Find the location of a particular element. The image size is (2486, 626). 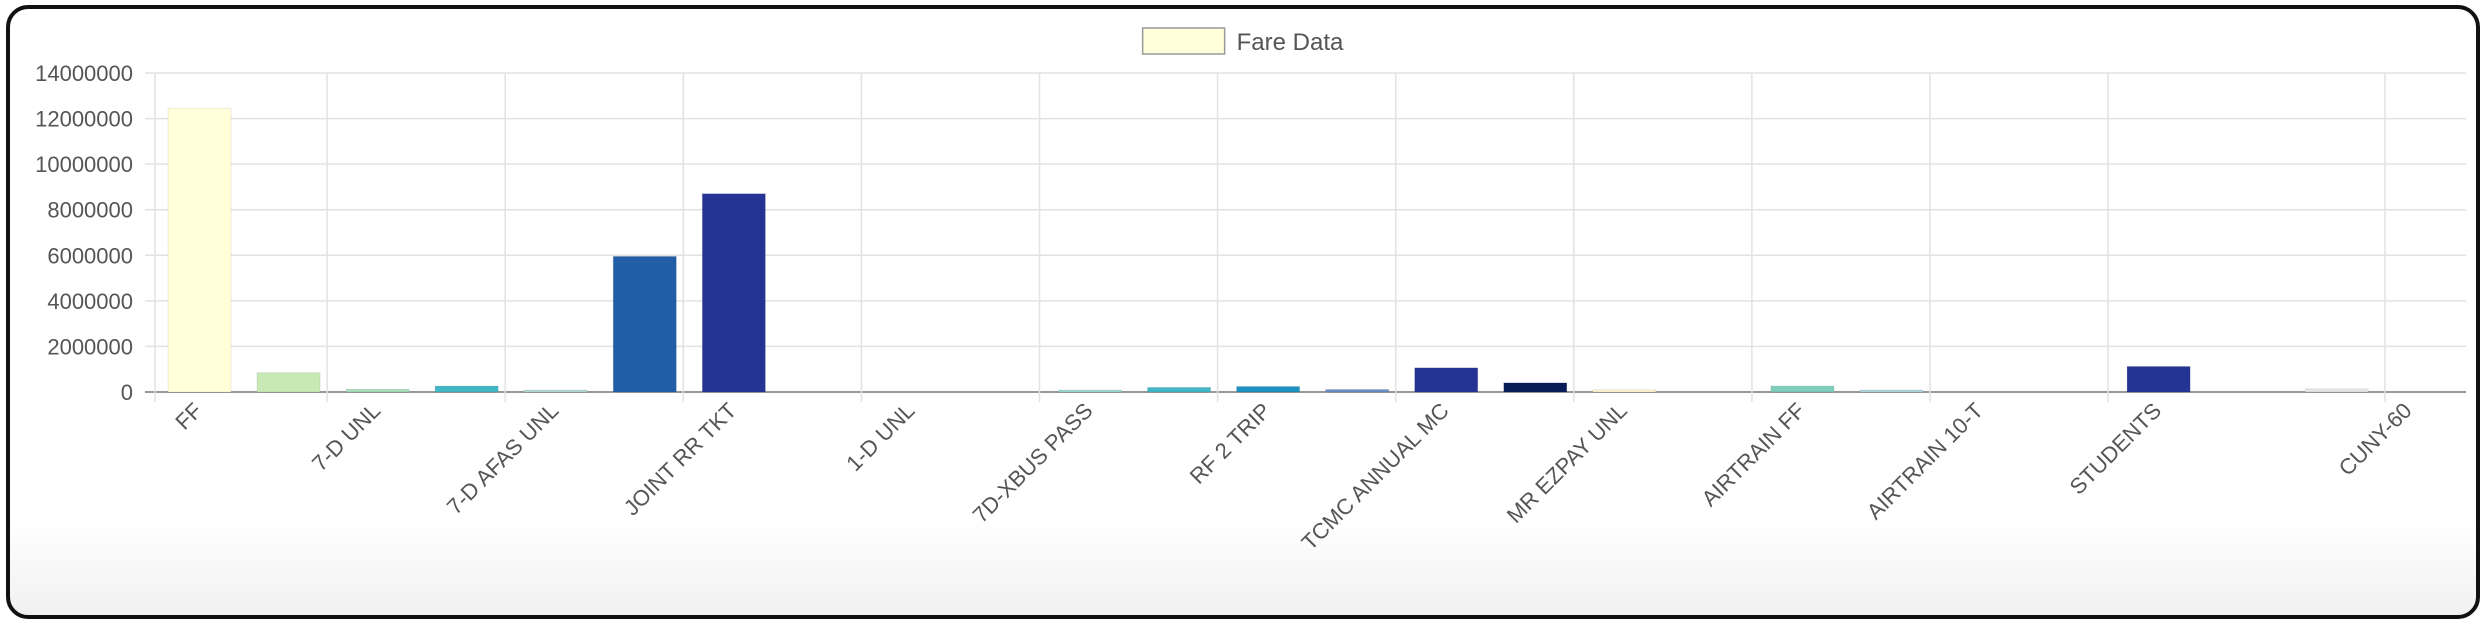

x-tick-label: RF 2 TRIP is located at coordinates (1230, 443).